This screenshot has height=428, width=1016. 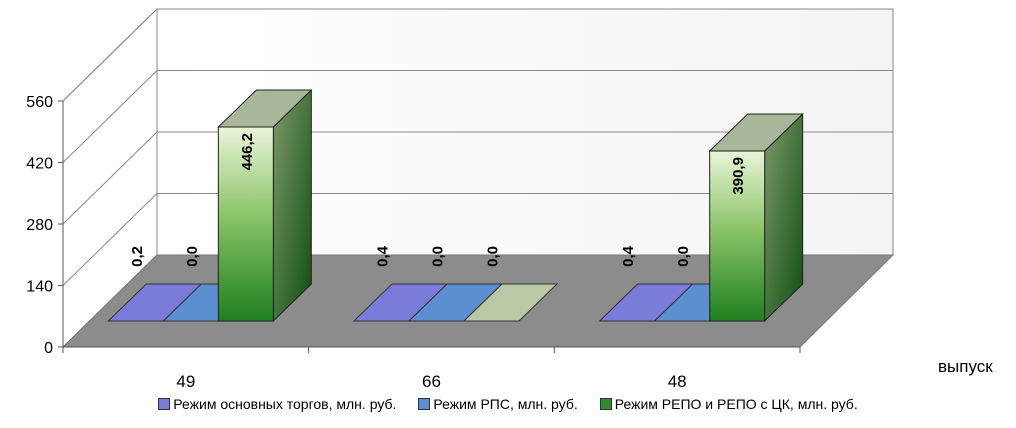 What do you see at coordinates (738, 176) in the screenshot?
I see `data-label: 390,9` at bounding box center [738, 176].